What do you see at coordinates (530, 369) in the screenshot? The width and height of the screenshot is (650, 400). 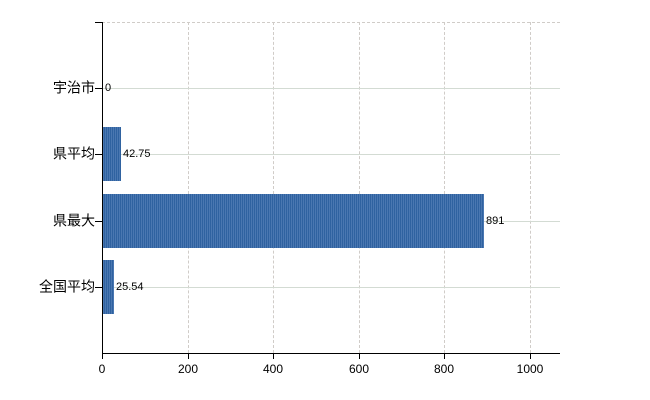 I see `x-tick-label: 1000` at bounding box center [530, 369].